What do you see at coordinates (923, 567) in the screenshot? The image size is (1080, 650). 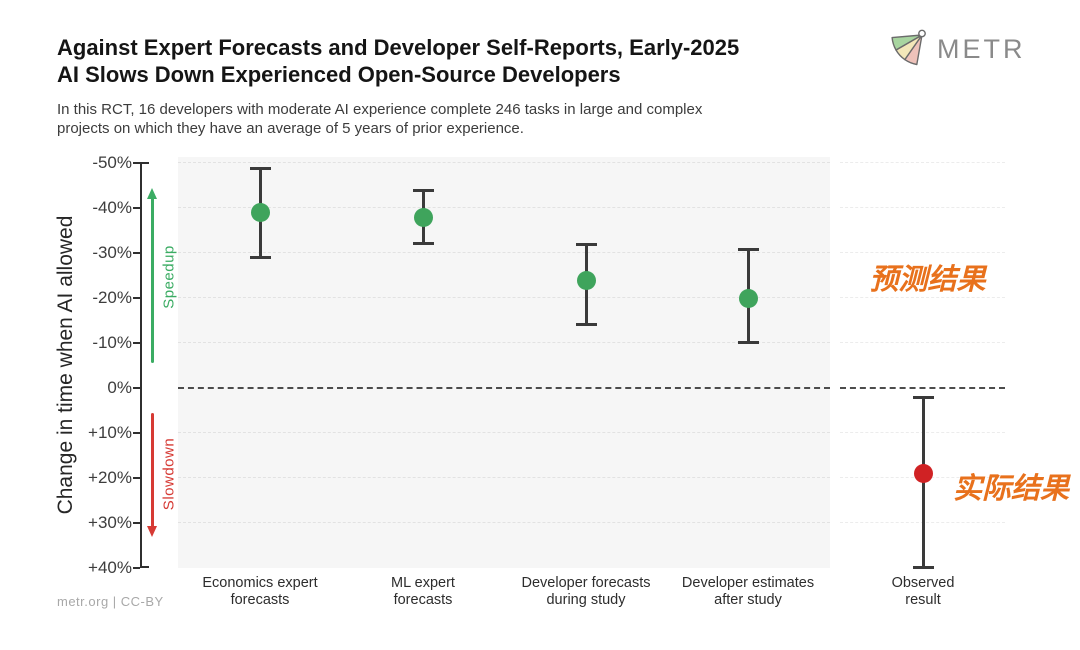 I see `error-bar-cap-bottom-observed-result` at bounding box center [923, 567].